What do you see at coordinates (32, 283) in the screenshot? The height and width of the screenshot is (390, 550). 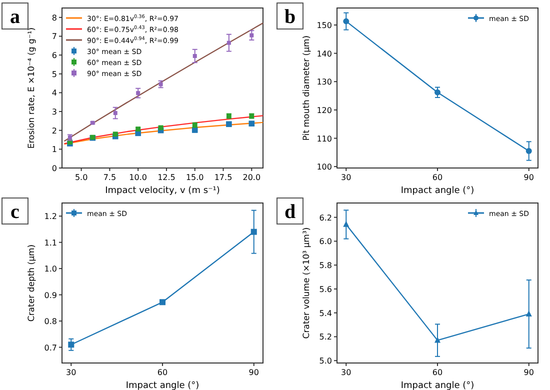 I see `y-axis-title: Crater depth (μm)` at bounding box center [32, 283].